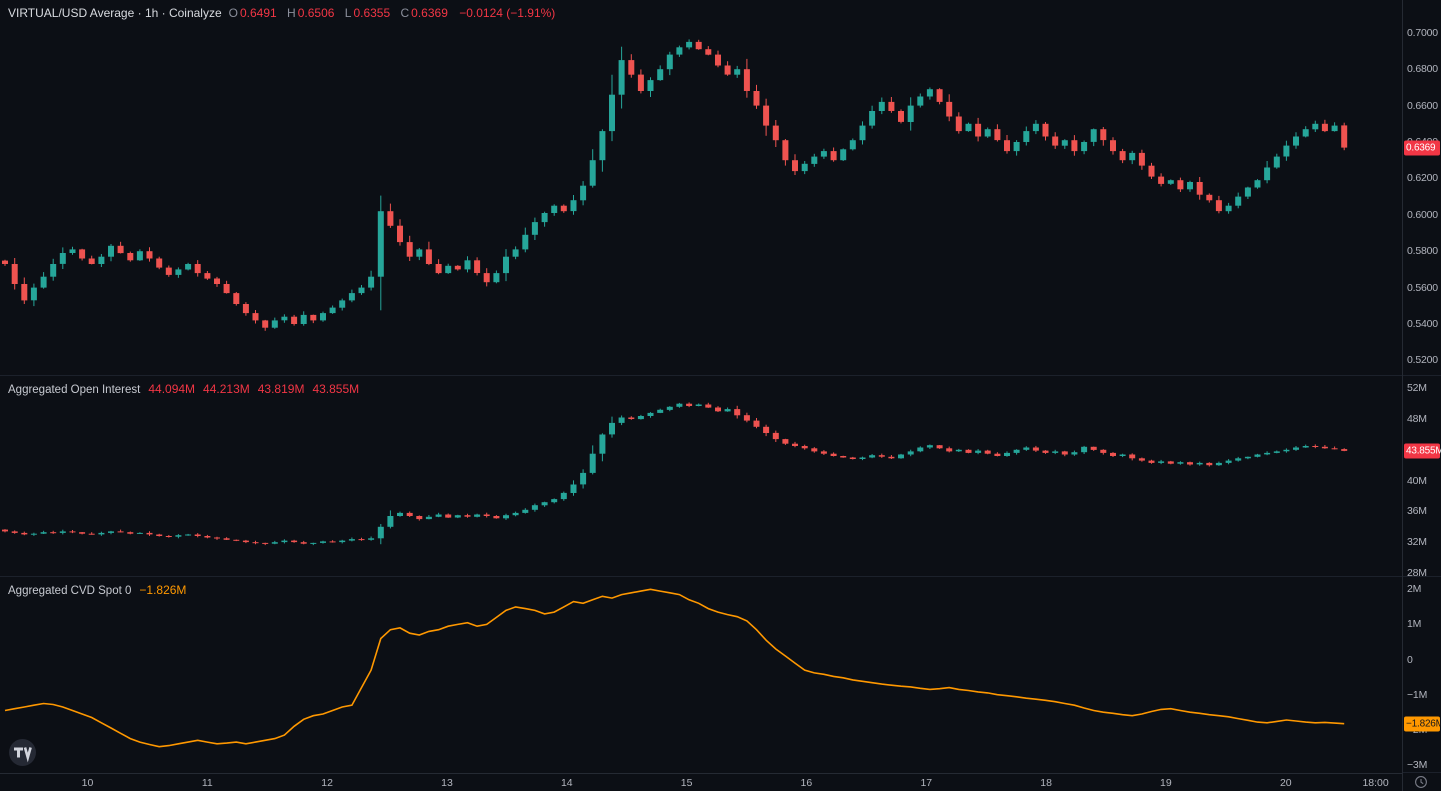  What do you see at coordinates (1422, 178) in the screenshot?
I see `y-axis-label: 0.6200` at bounding box center [1422, 178].